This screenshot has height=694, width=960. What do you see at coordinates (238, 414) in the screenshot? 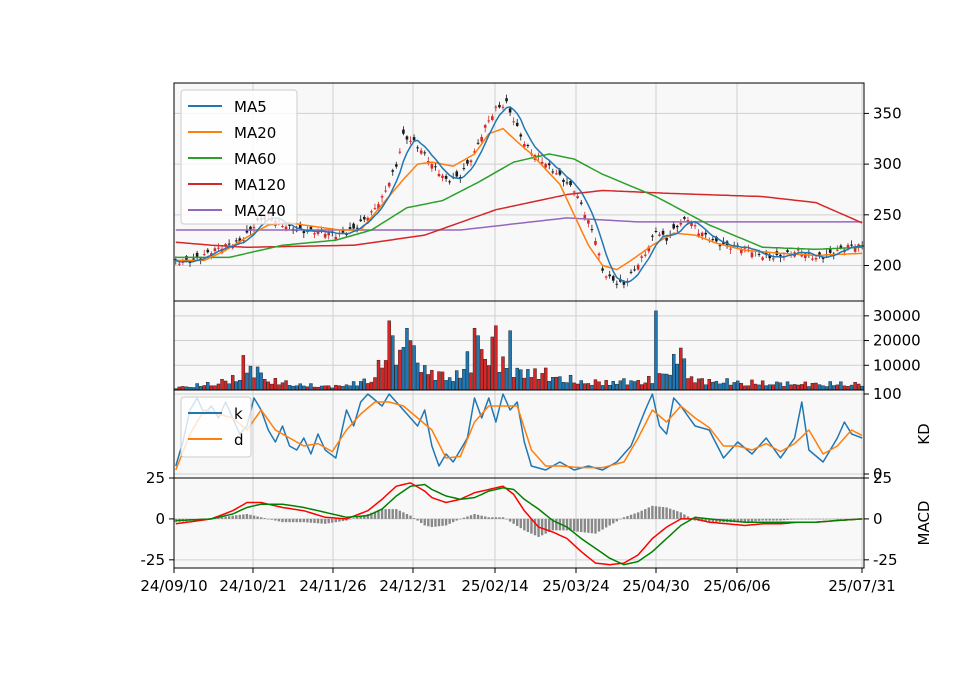
I see `kd-legend-label-k: k` at bounding box center [238, 414].